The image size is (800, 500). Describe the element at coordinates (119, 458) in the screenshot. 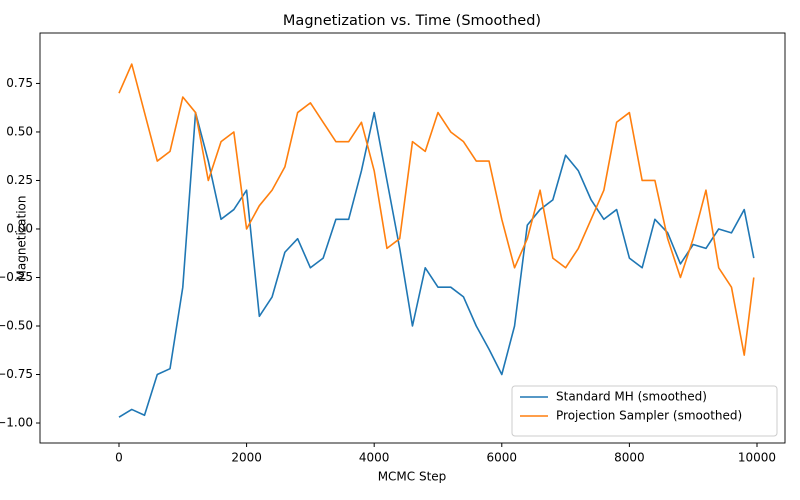

I see `x-tick-label: 0` at that location.